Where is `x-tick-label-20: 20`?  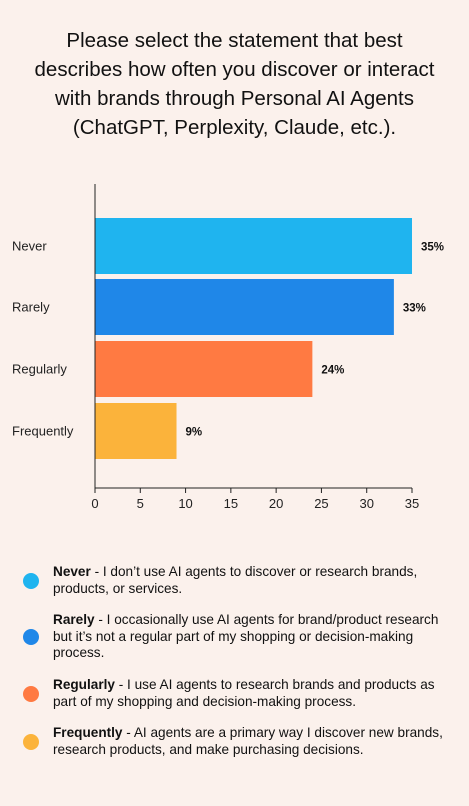 x-tick-label-20: 20 is located at coordinates (276, 503).